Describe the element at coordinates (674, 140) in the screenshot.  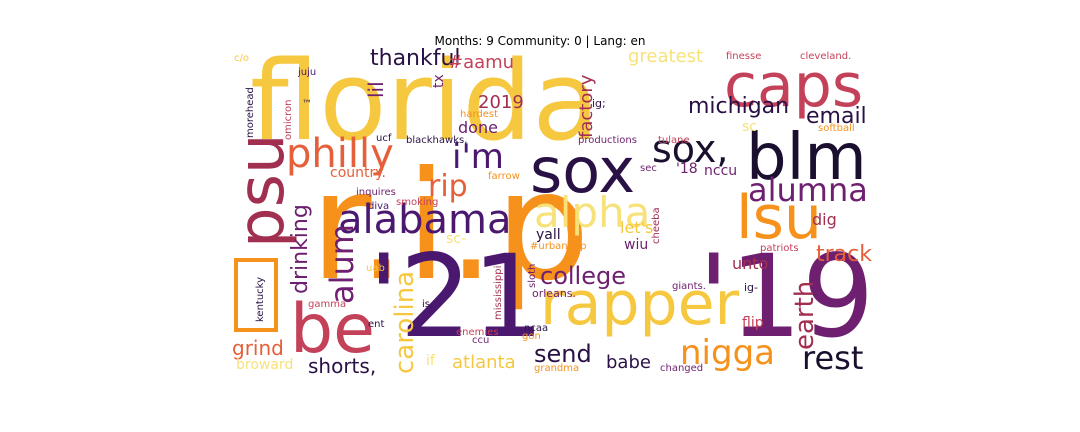
I see `word-tulane: tulane` at that location.